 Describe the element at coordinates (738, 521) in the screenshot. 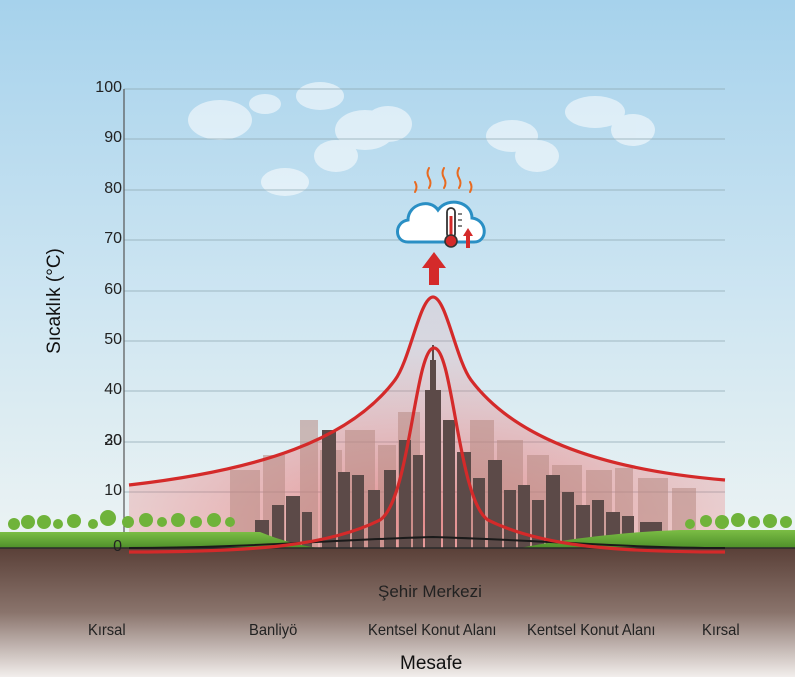

I see `right-trees` at that location.